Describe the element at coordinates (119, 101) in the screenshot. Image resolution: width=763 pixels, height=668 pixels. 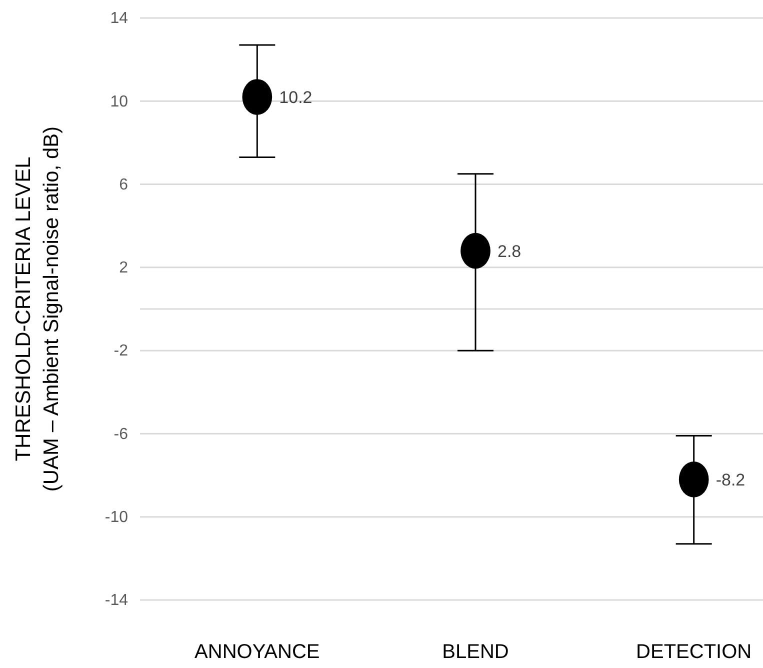
I see `y-tick-label: 10` at that location.